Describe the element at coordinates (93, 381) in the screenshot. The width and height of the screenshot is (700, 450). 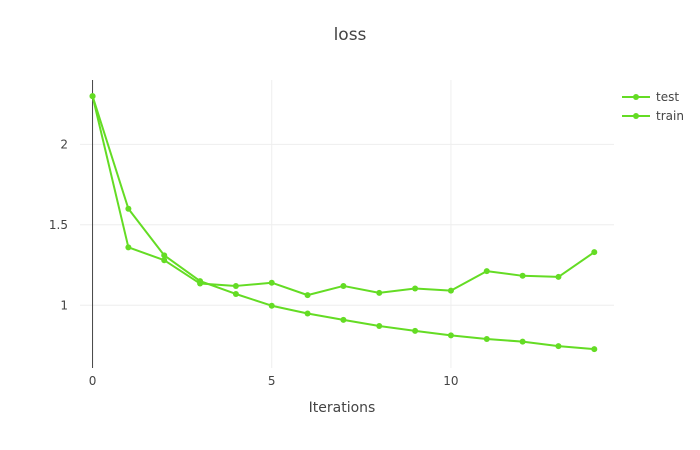
I see `x-tick-label: 0` at that location.